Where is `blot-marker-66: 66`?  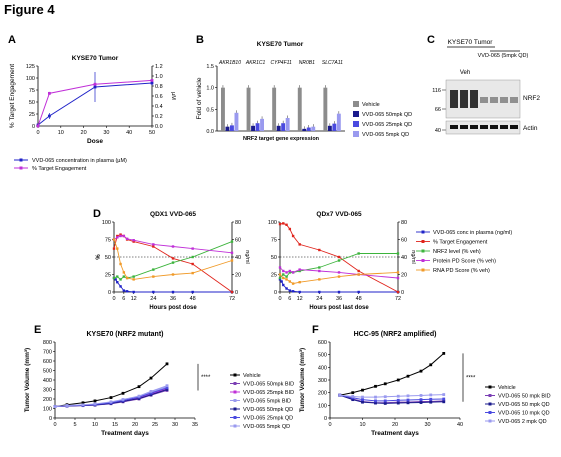 blot-marker-66: 66 is located at coordinates (438, 110).